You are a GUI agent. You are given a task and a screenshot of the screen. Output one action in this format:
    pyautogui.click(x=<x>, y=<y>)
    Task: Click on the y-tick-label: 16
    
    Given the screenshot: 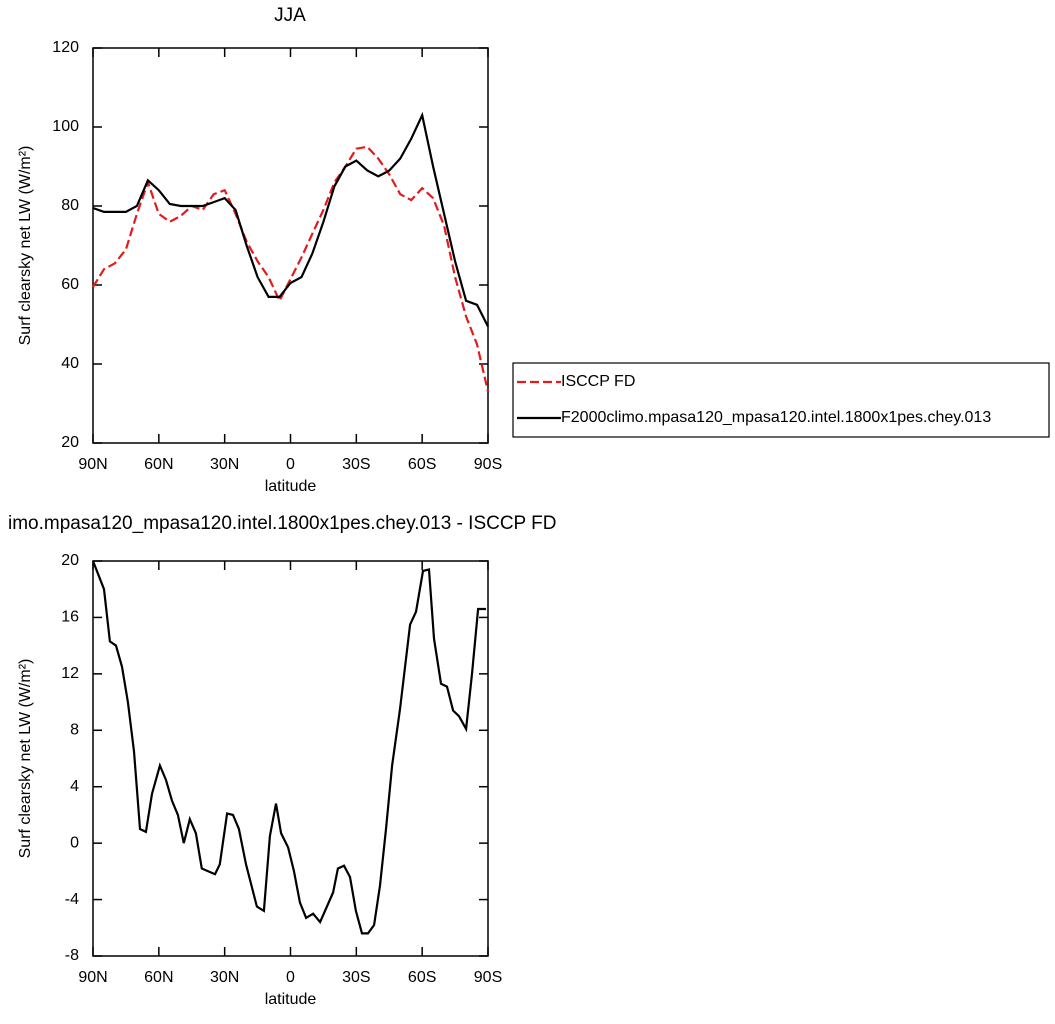 What is the action you would take?
    pyautogui.click(x=70, y=617)
    